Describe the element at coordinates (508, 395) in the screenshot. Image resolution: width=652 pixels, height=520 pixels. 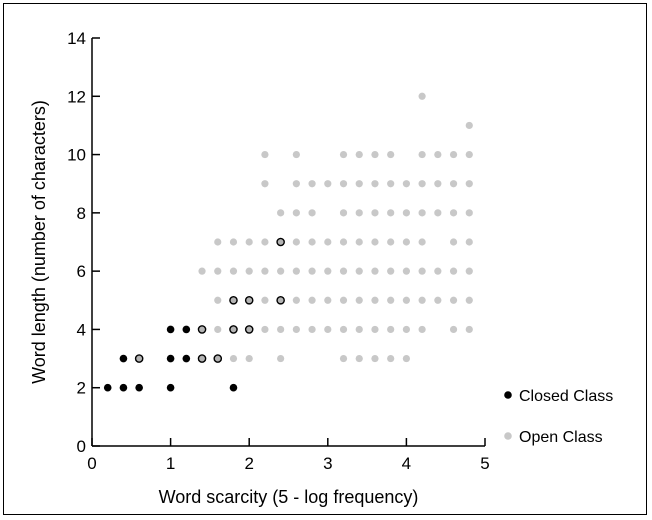
I see `closed-class-legend-marker` at that location.